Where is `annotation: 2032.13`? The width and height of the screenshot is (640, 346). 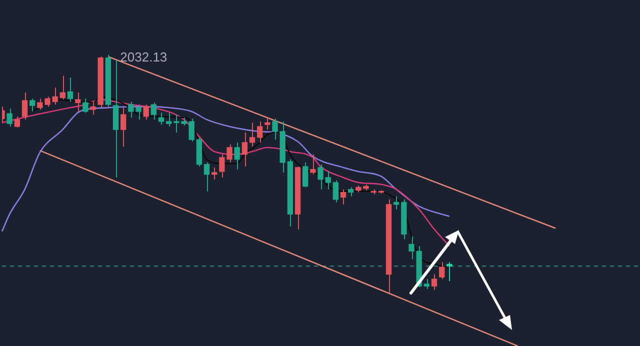
annotation: 2032.13 is located at coordinates (144, 56).